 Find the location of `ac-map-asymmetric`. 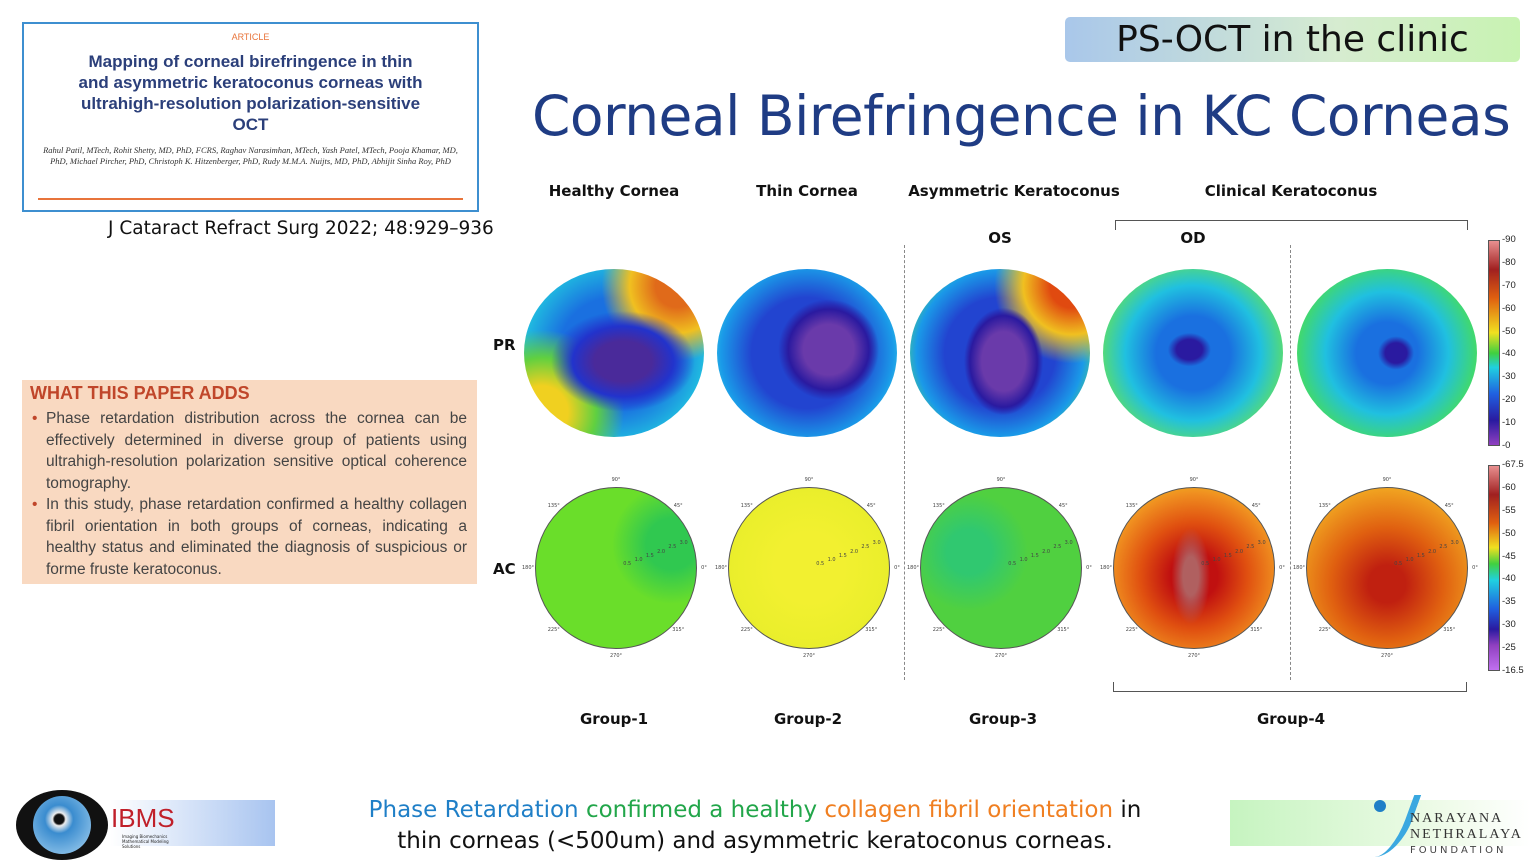

ac-map-asymmetric is located at coordinates (1001, 568).